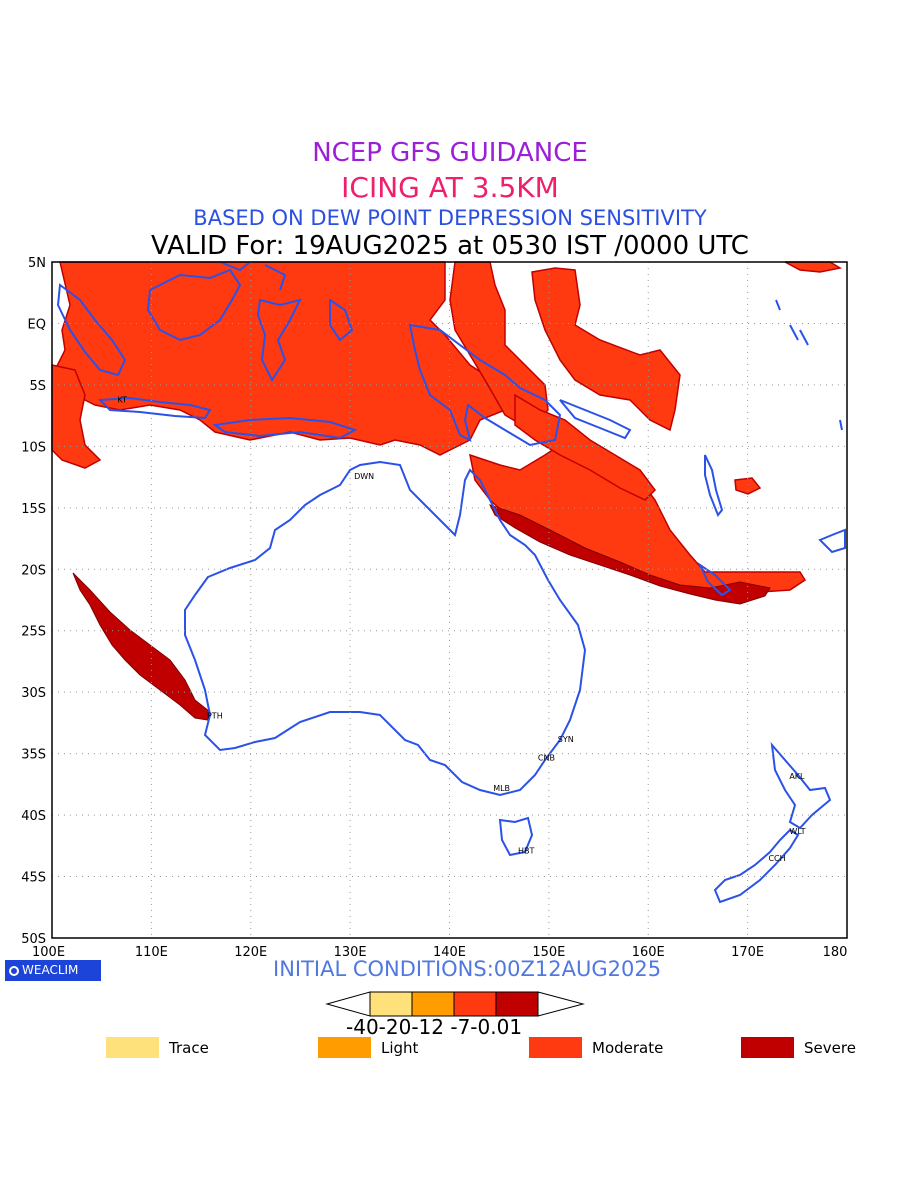 Image resolution: width=900 pixels, height=1200 pixels. Describe the element at coordinates (215, 716) in the screenshot. I see `city-label-pth: PTH` at that location.